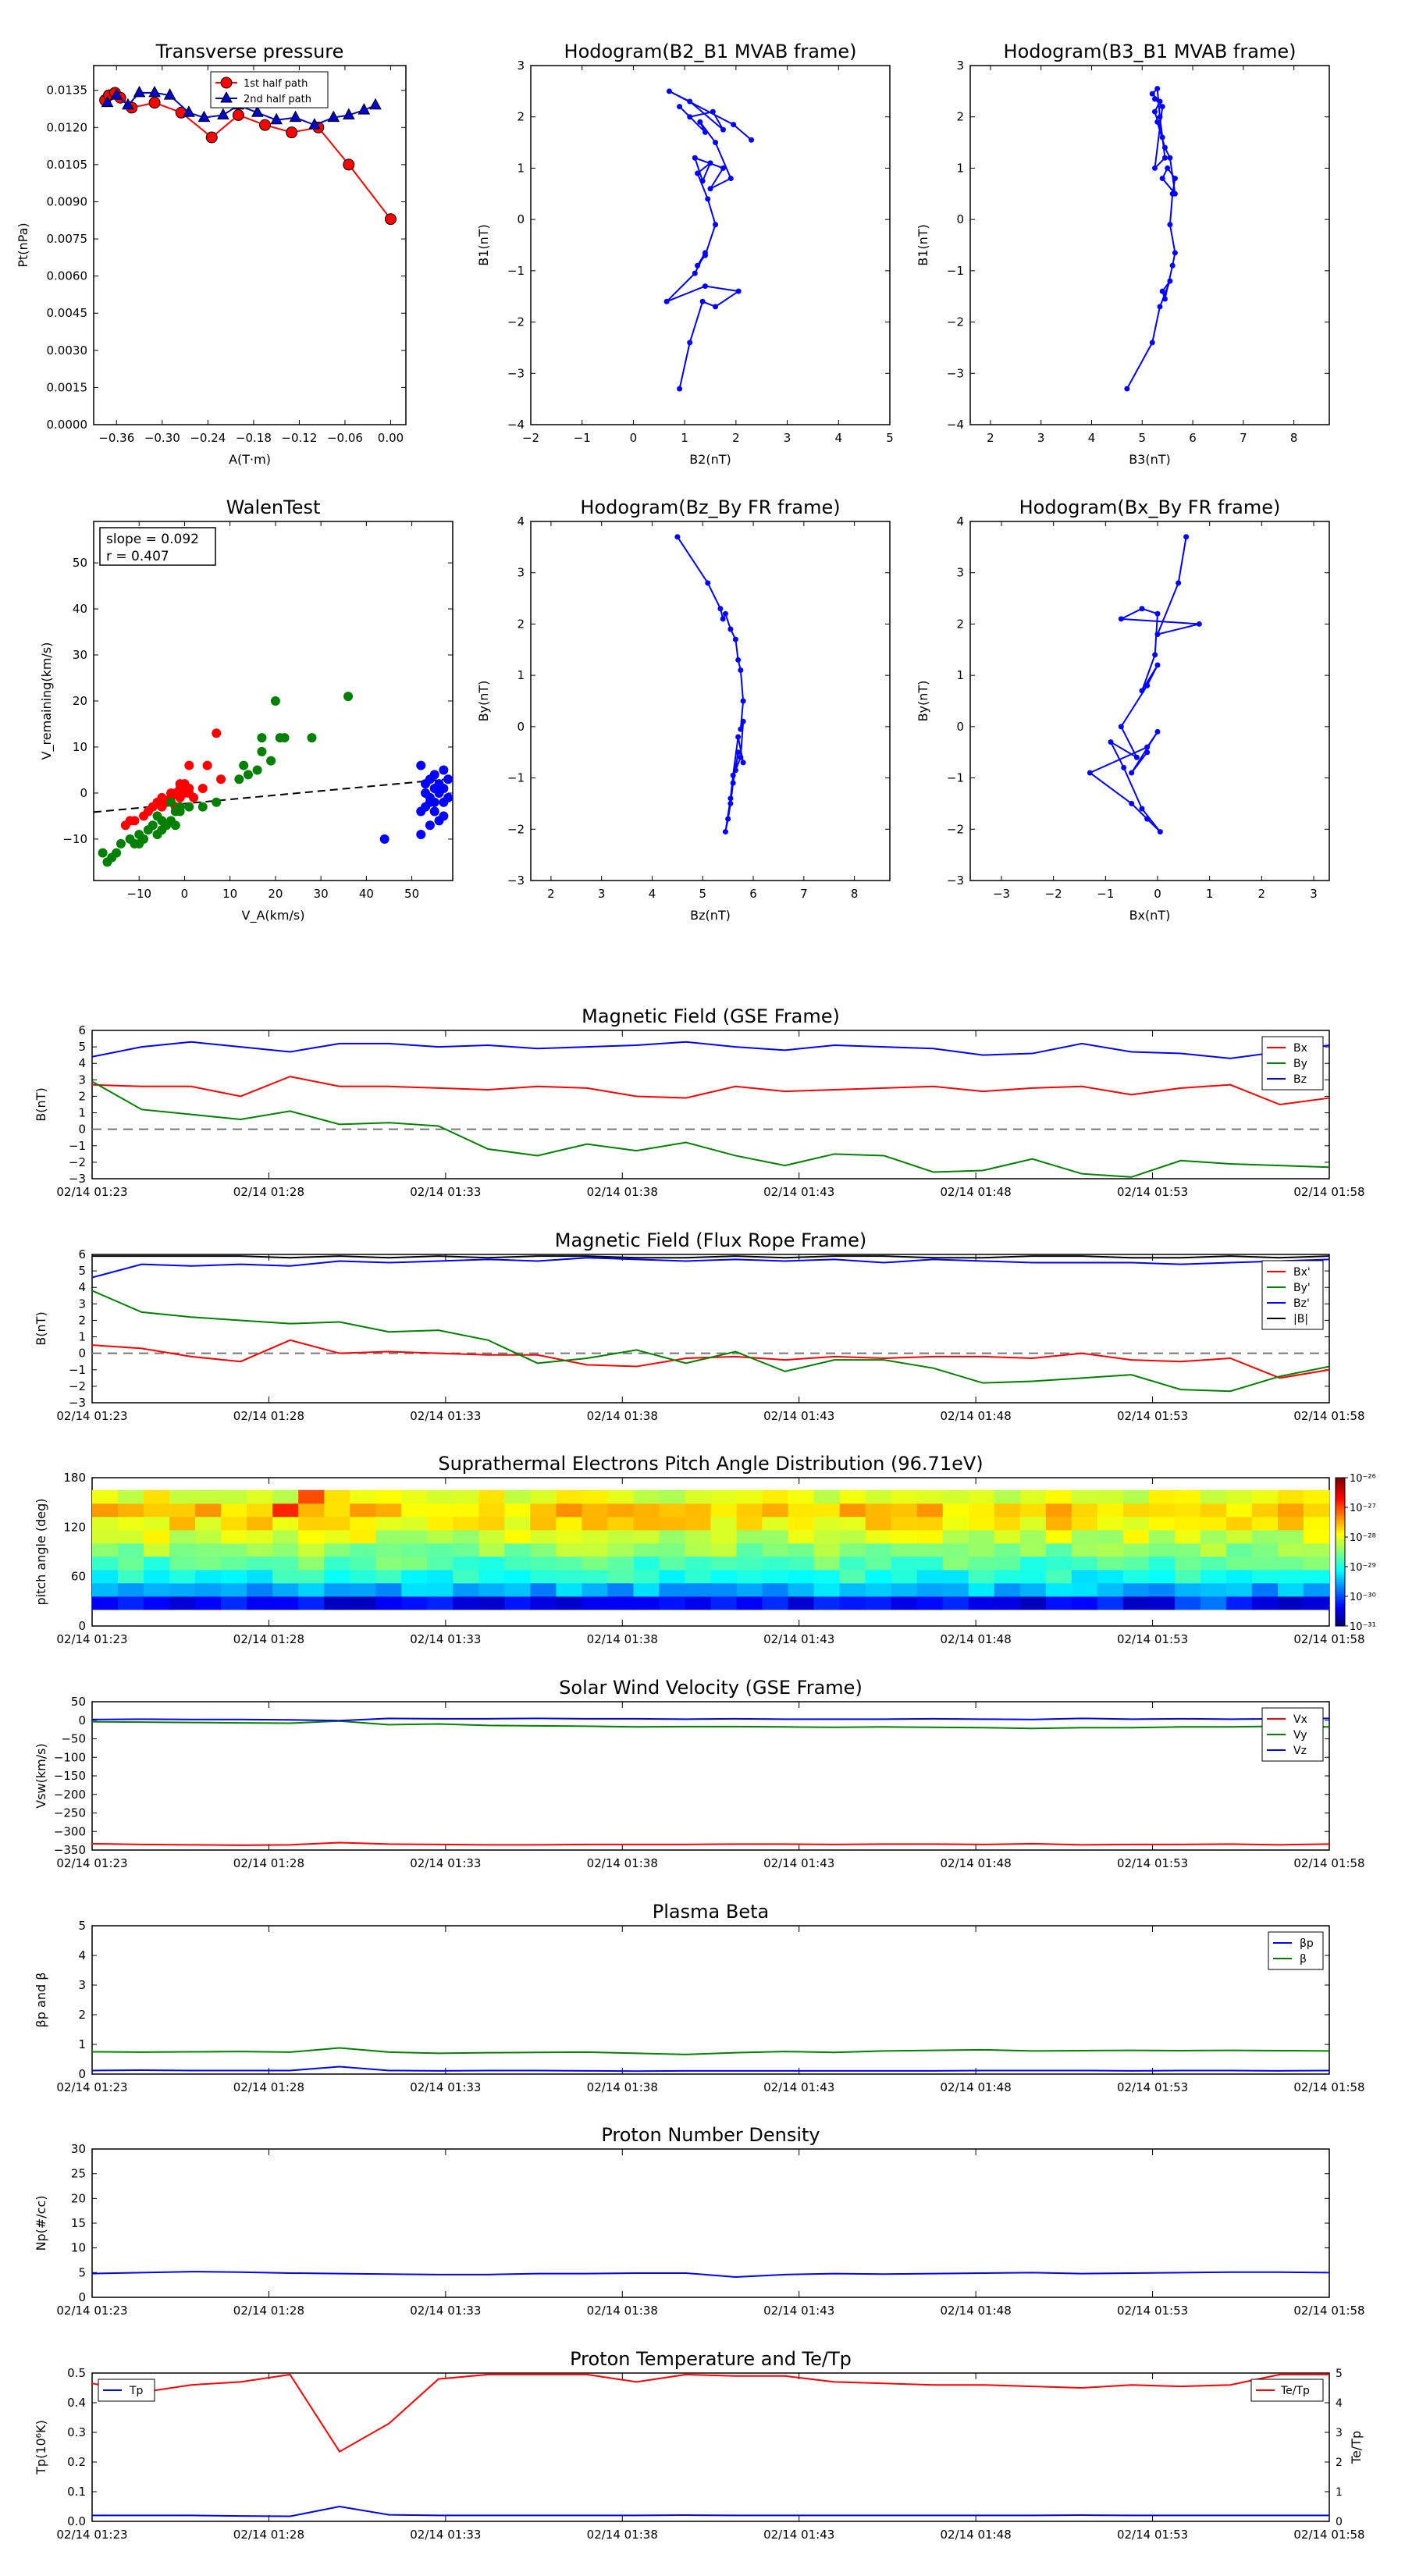 The image size is (1405, 2576). I want to click on mag_gse-ytick-label: 0, so click(82, 1130).